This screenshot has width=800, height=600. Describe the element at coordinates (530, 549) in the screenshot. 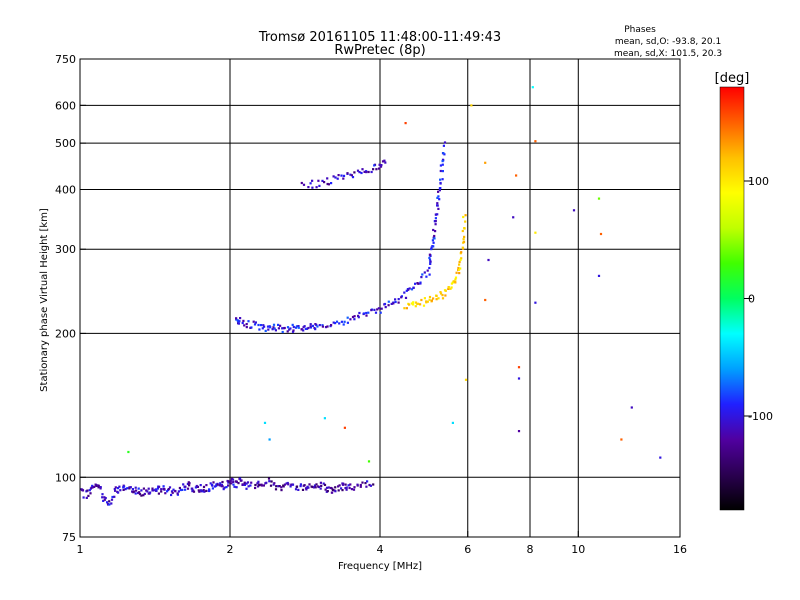

I see `x-tick-label: 8` at that location.